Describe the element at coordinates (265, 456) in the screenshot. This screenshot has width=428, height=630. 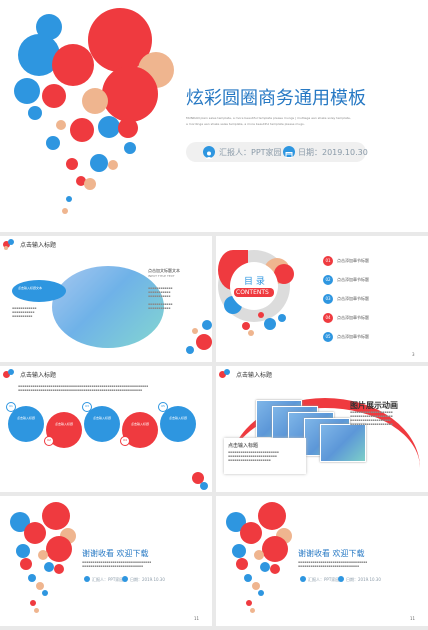
I see `text-box` at that location.